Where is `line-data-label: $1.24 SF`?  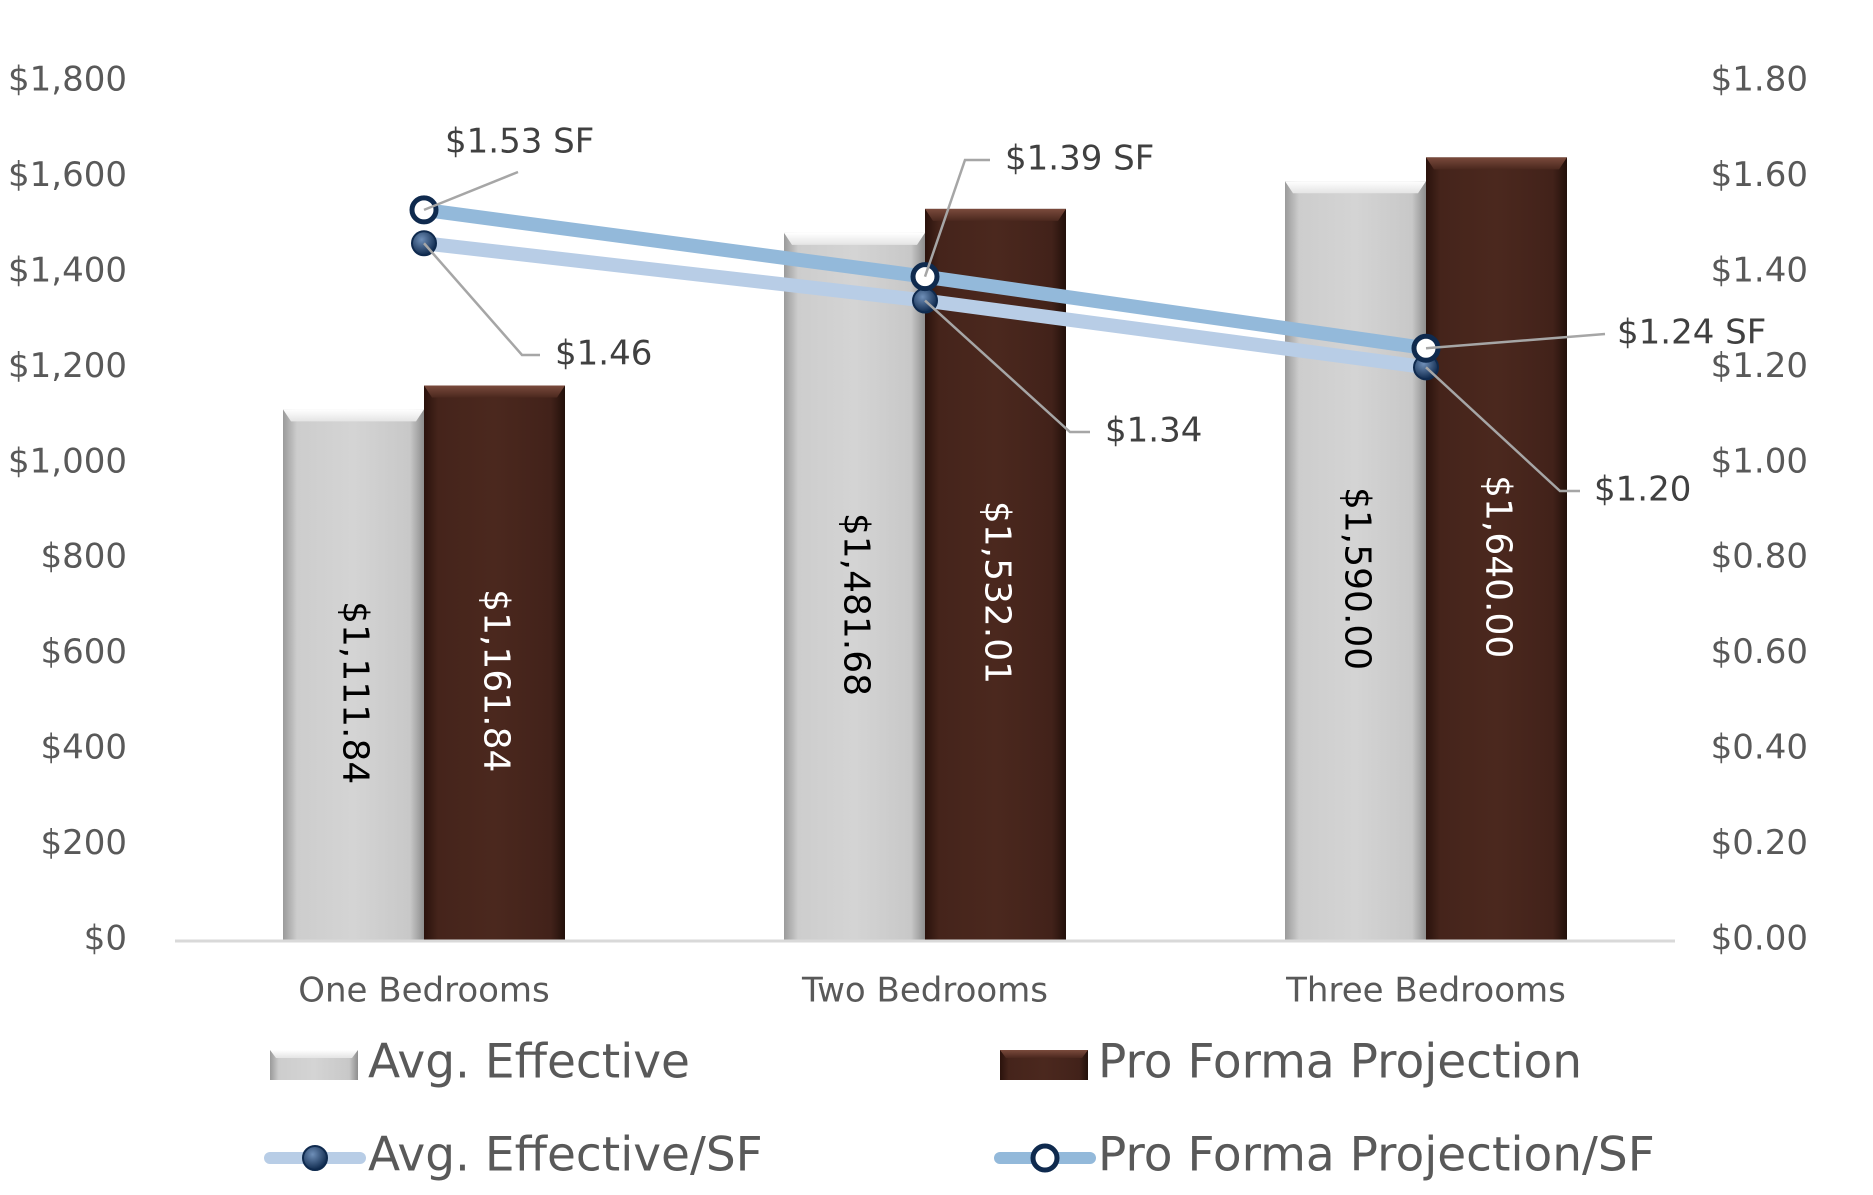 line-data-label: $1.24 SF is located at coordinates (1691, 333).